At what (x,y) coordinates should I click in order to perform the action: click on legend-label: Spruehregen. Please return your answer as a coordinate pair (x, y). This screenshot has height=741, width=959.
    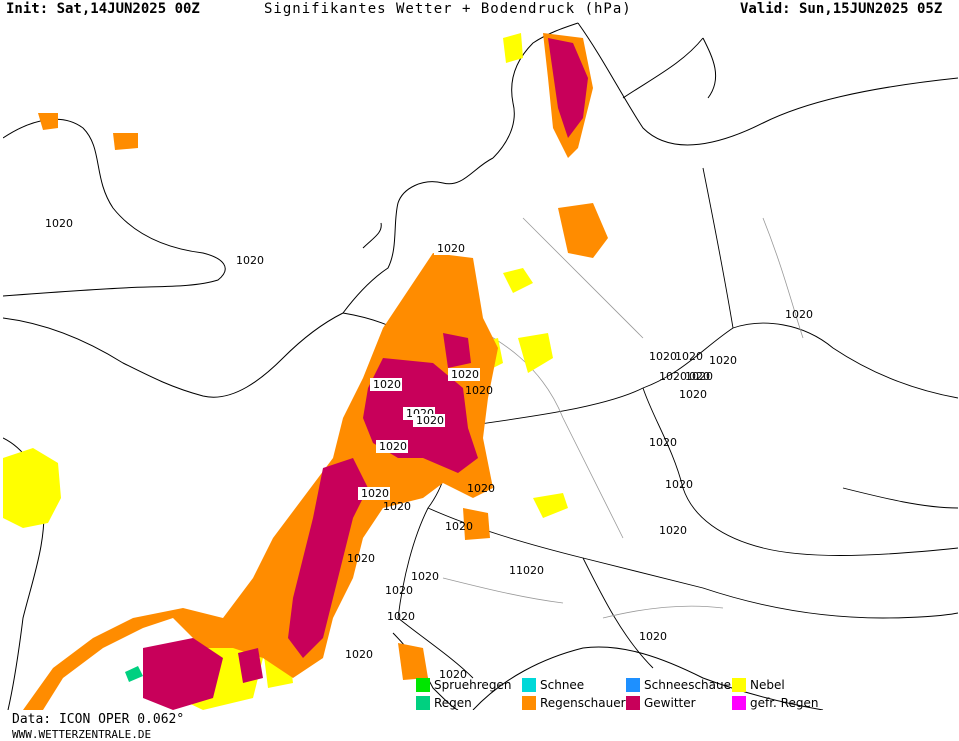
    Looking at the image, I should click on (473, 685).